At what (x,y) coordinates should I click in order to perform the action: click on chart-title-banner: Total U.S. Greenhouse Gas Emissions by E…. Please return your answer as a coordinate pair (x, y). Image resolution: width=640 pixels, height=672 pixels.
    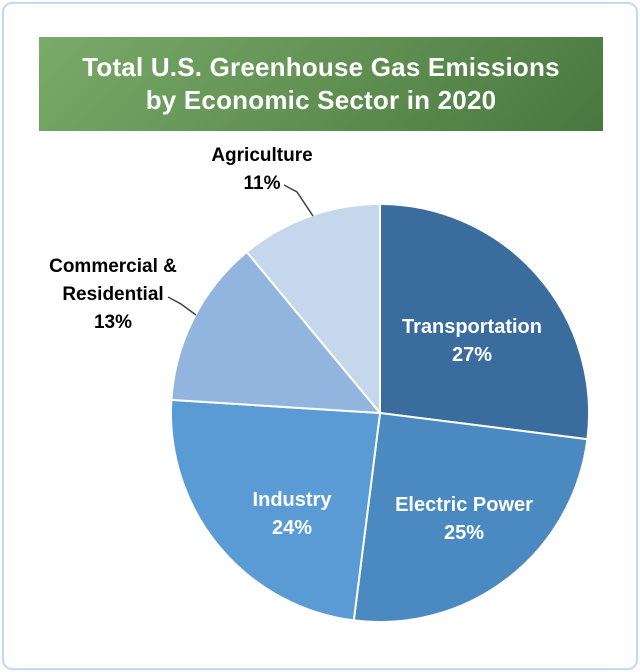
    Looking at the image, I should click on (321, 84).